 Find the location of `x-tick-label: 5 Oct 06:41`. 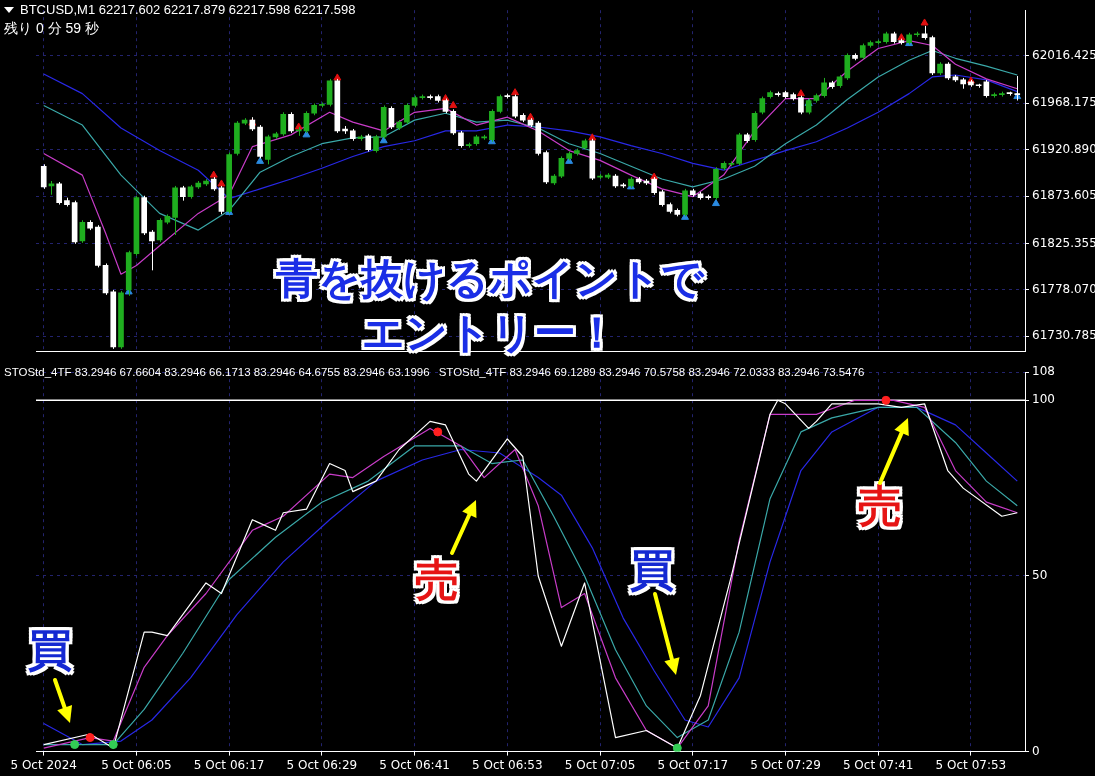

x-tick-label: 5 Oct 06:41 is located at coordinates (414, 764).